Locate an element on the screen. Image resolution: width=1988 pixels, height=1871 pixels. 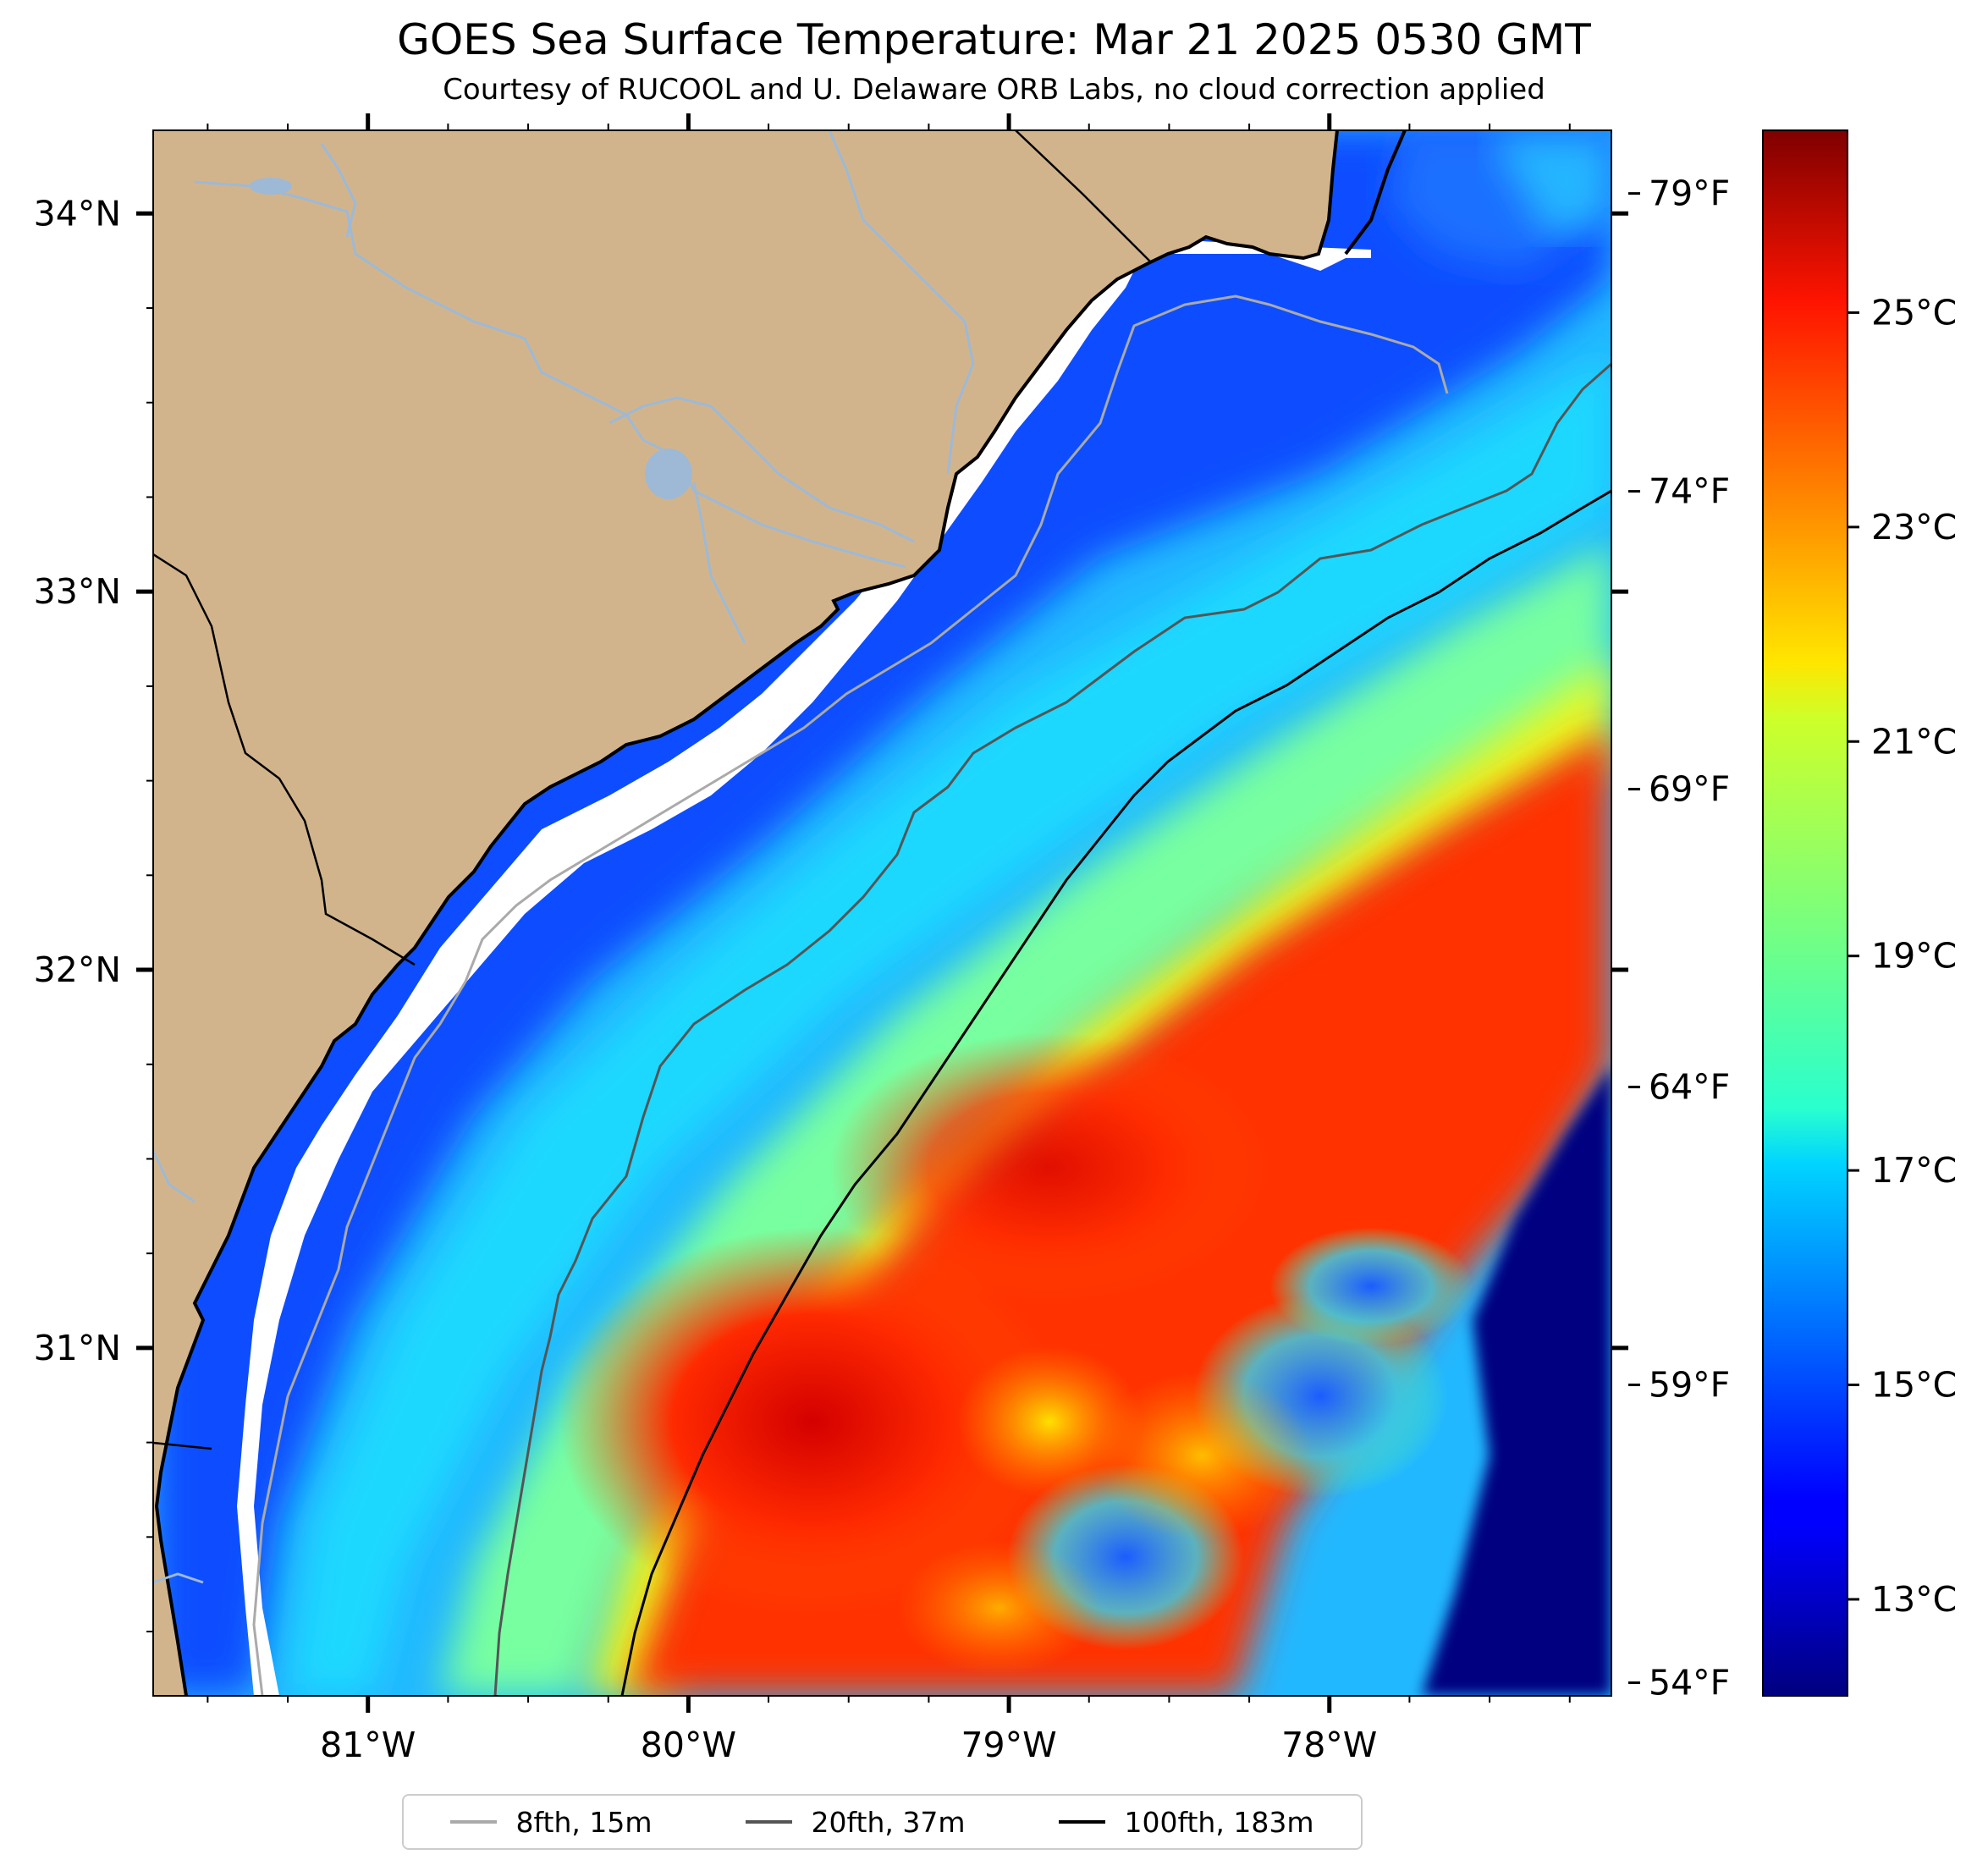
legend-item-8fth: 8fth, 15m is located at coordinates (551, 1822).